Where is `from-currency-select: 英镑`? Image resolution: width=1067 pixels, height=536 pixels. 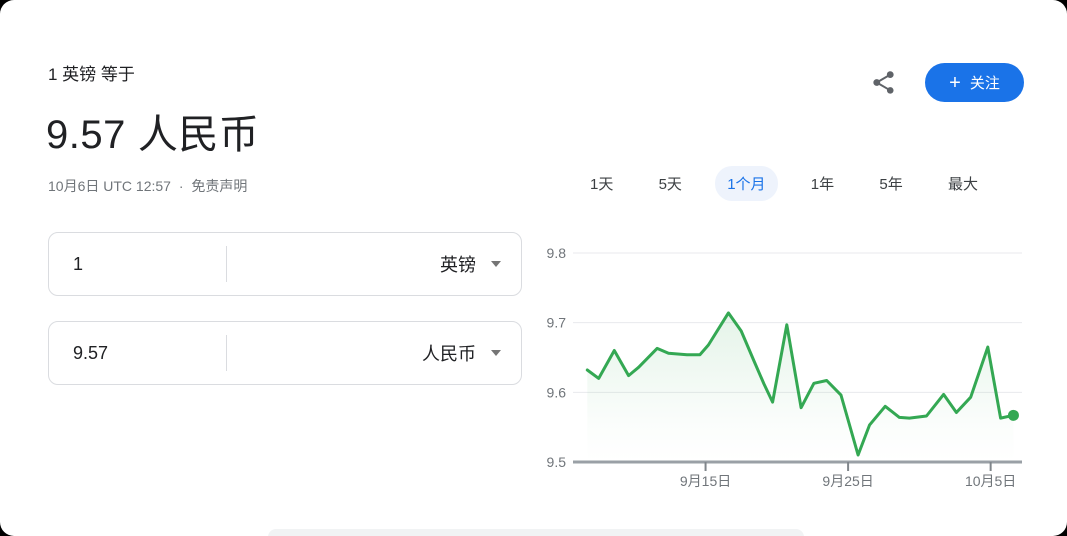 from-currency-select: 英镑 is located at coordinates (473, 264).